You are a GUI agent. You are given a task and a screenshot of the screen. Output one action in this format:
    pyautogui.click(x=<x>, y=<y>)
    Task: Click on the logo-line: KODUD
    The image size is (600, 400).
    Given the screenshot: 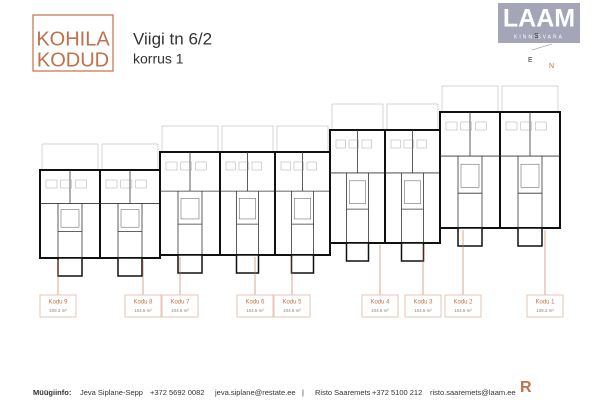 What is the action you would take?
    pyautogui.click(x=73, y=60)
    